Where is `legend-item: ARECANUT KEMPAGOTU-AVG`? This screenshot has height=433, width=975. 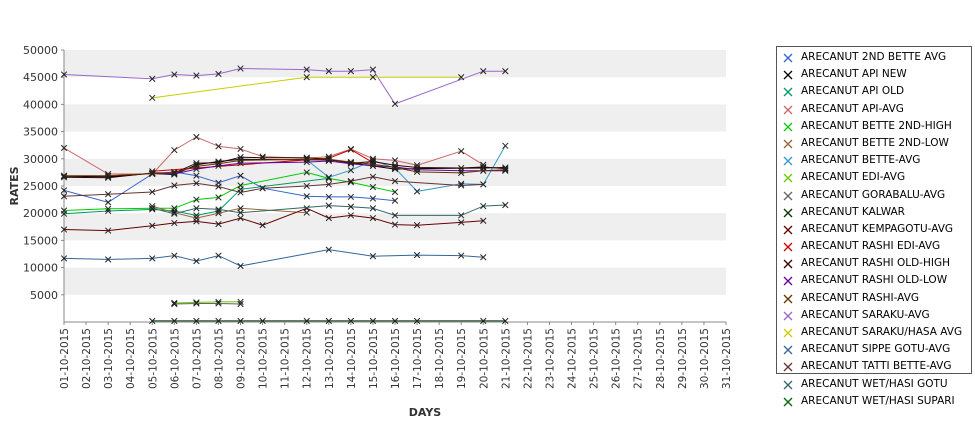 legend-item: ARECANUT KEMPAGOTU-AVG is located at coordinates (874, 229).